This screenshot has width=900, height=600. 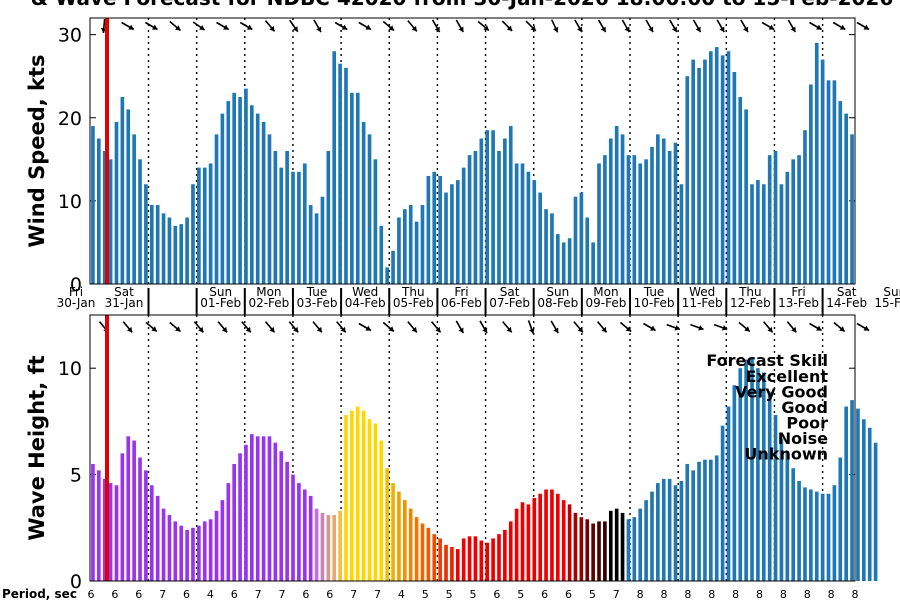 I want to click on day-label-dow: Sun, so click(x=891, y=292).